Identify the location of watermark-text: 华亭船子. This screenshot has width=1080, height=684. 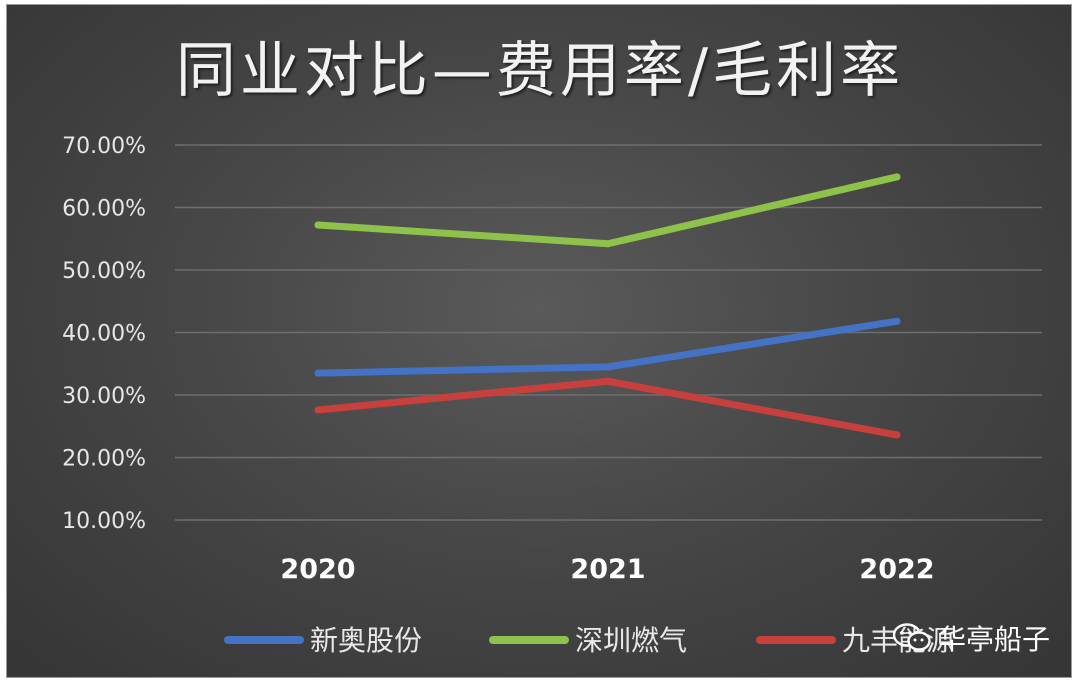
(994, 639).